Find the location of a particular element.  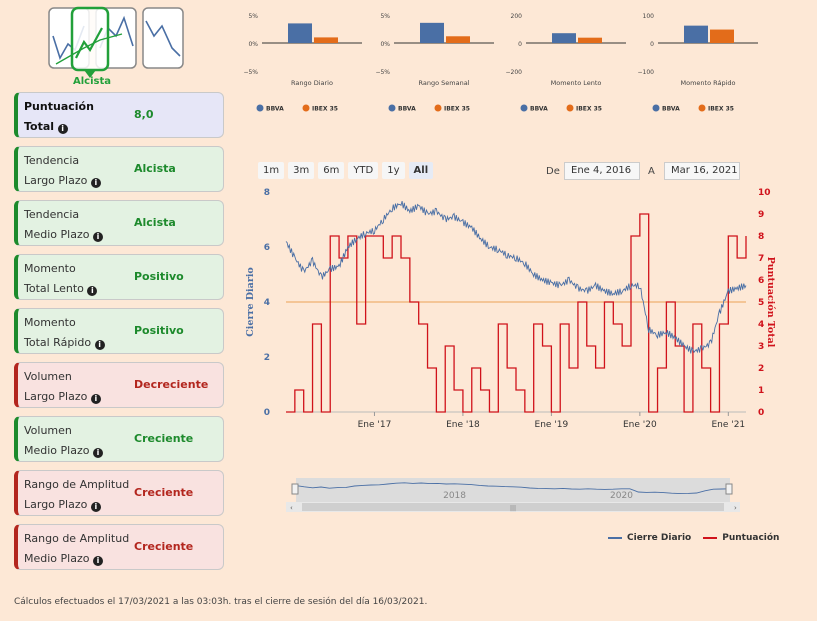

close-series-line is located at coordinates (516, 277).